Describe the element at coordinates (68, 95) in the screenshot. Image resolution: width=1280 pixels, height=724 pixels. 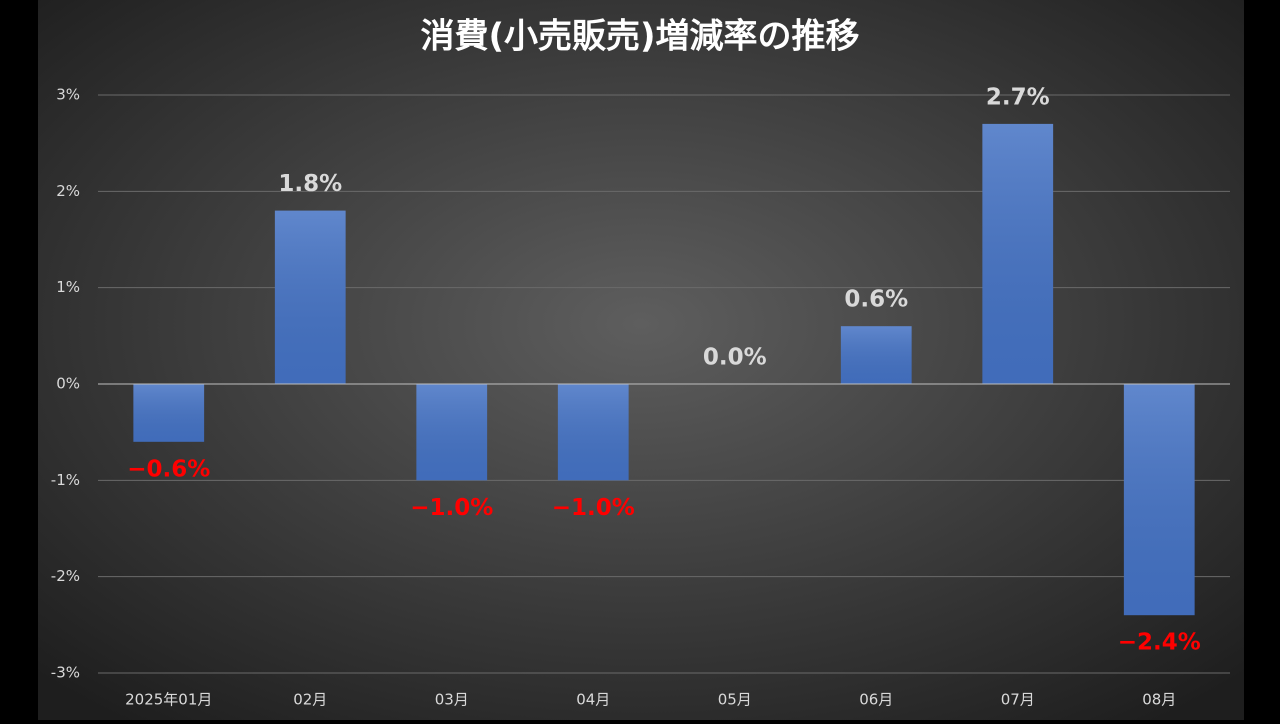
I see `y-tick-label: 3%` at that location.